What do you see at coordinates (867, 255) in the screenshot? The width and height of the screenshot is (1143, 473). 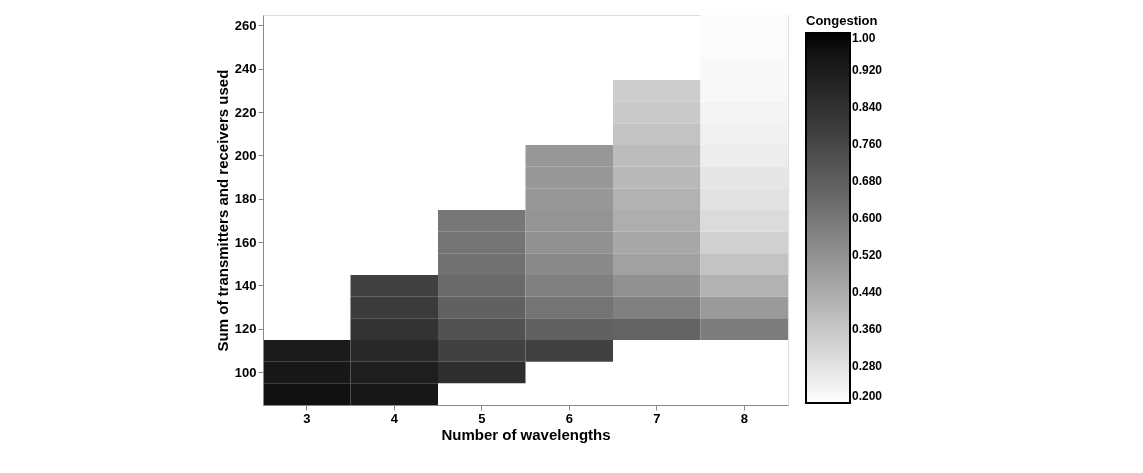 I see `color-bar-label: 0.520` at bounding box center [867, 255].